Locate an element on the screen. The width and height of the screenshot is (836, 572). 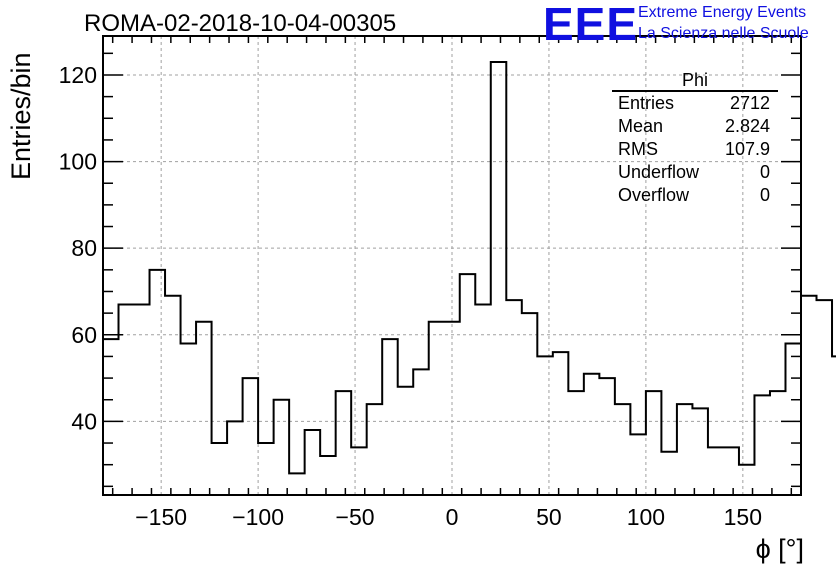
stats-entries-value: 2712 is located at coordinates (749, 103).